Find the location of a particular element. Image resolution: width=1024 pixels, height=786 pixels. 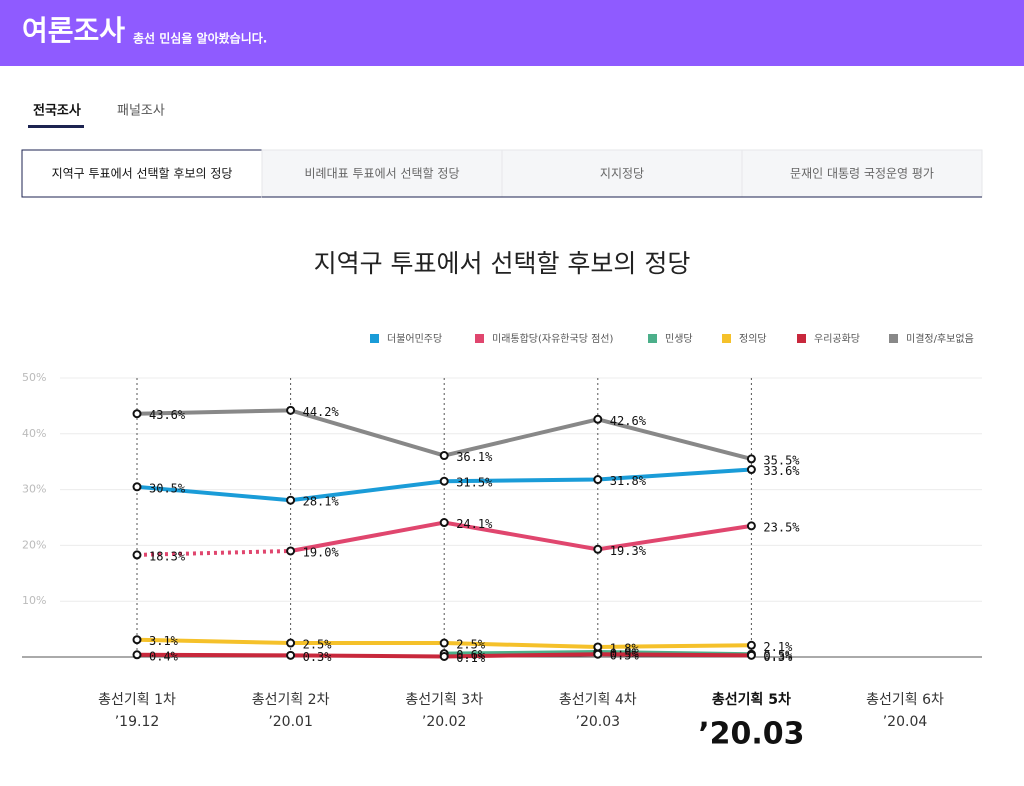

data-label: 42.6% is located at coordinates (628, 421).